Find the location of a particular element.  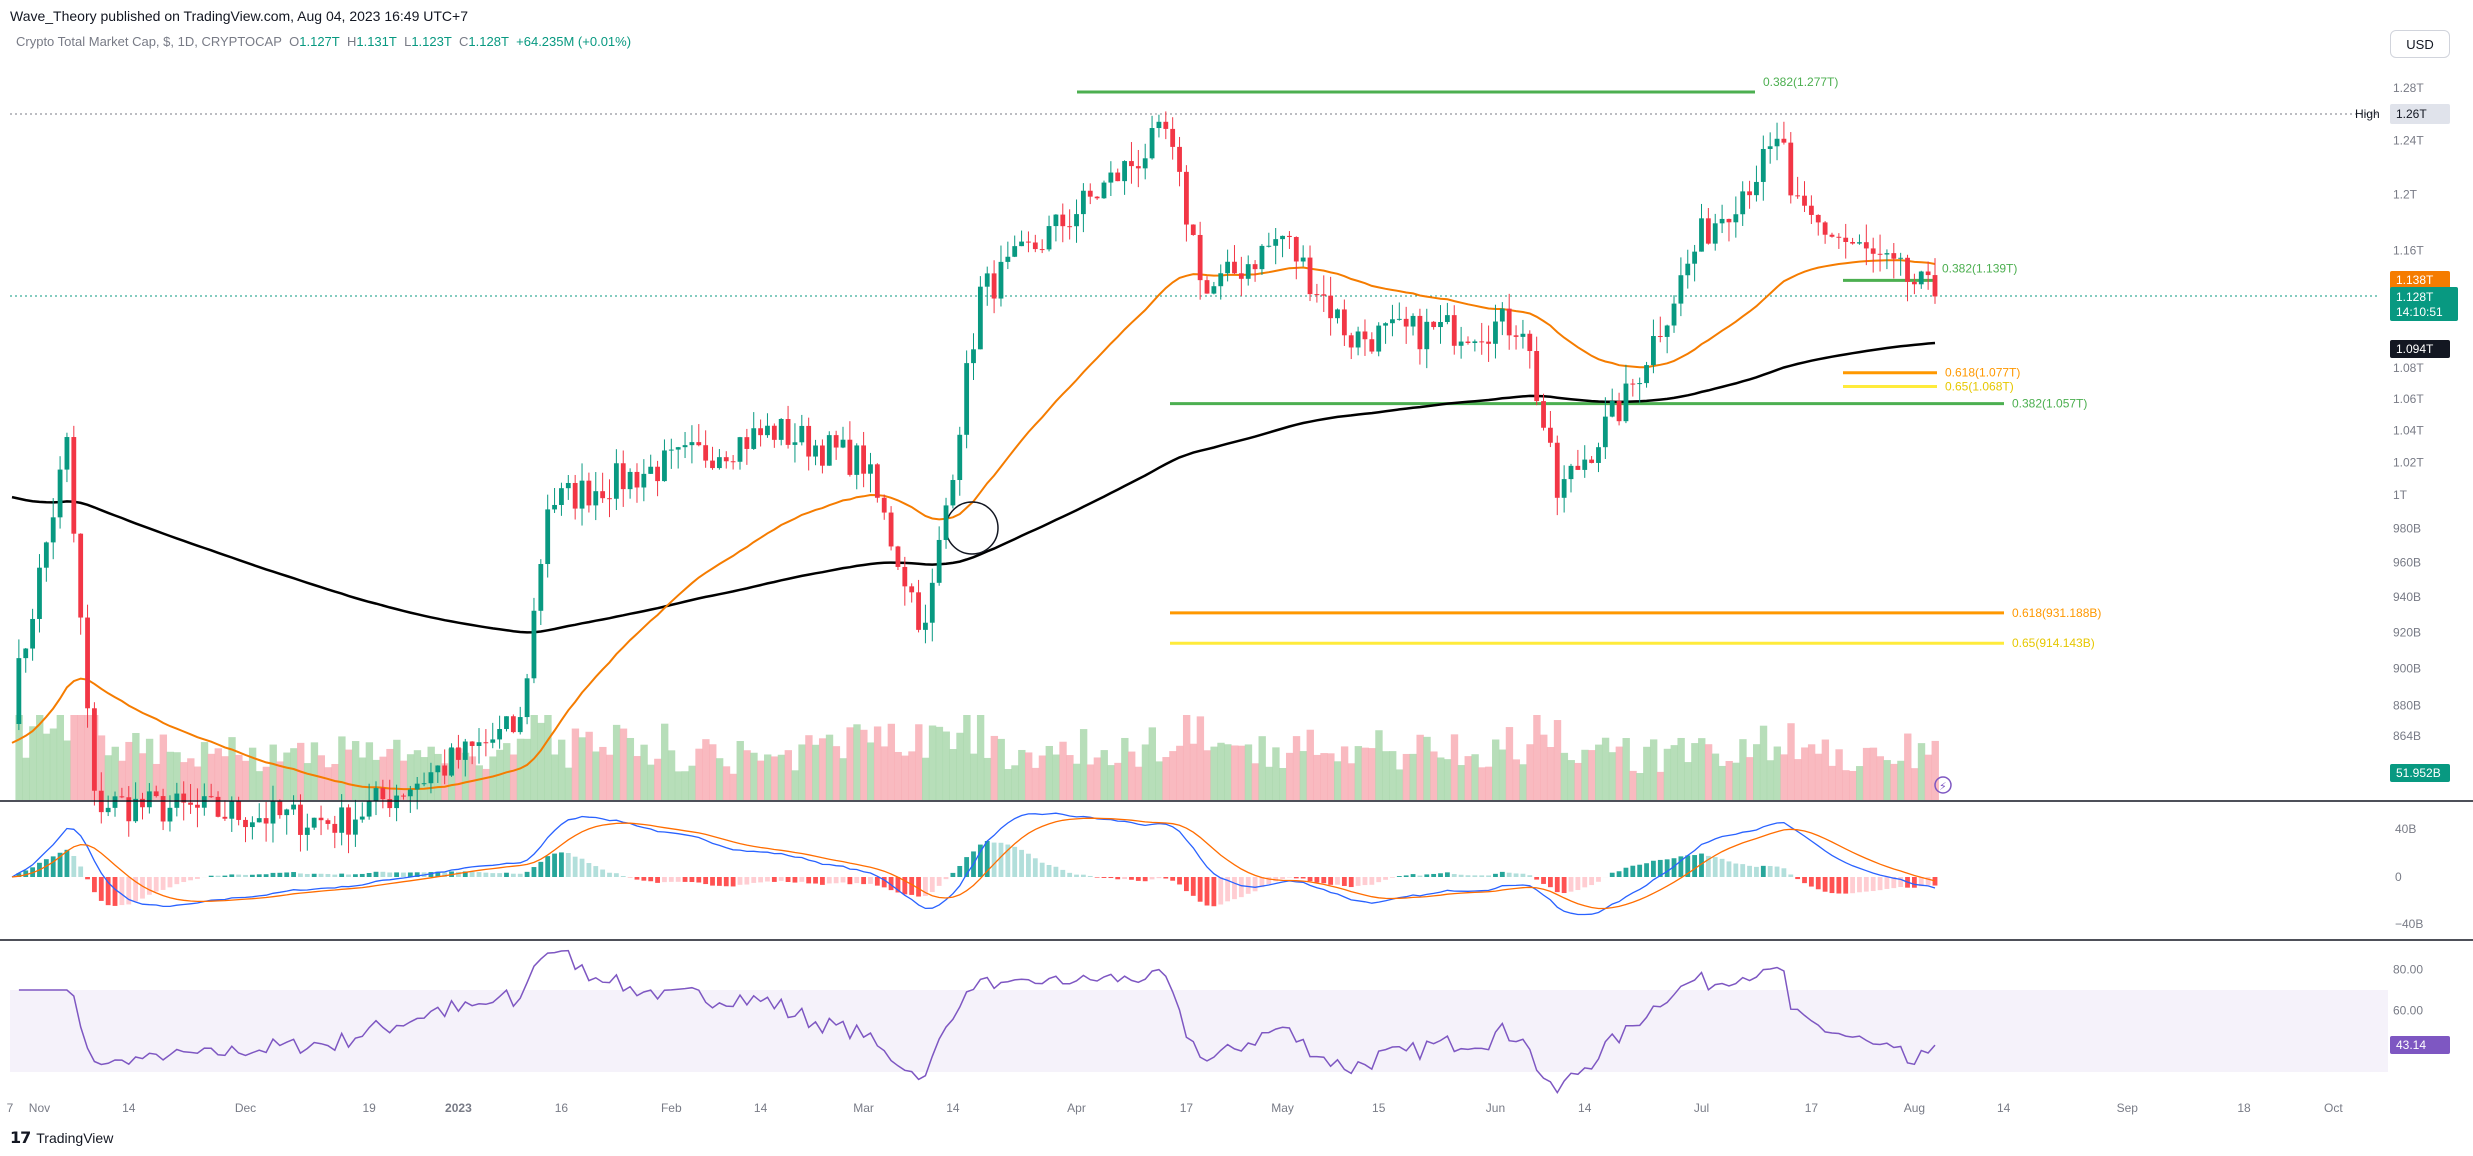

time-axis-tick: May is located at coordinates (1282, 1108).